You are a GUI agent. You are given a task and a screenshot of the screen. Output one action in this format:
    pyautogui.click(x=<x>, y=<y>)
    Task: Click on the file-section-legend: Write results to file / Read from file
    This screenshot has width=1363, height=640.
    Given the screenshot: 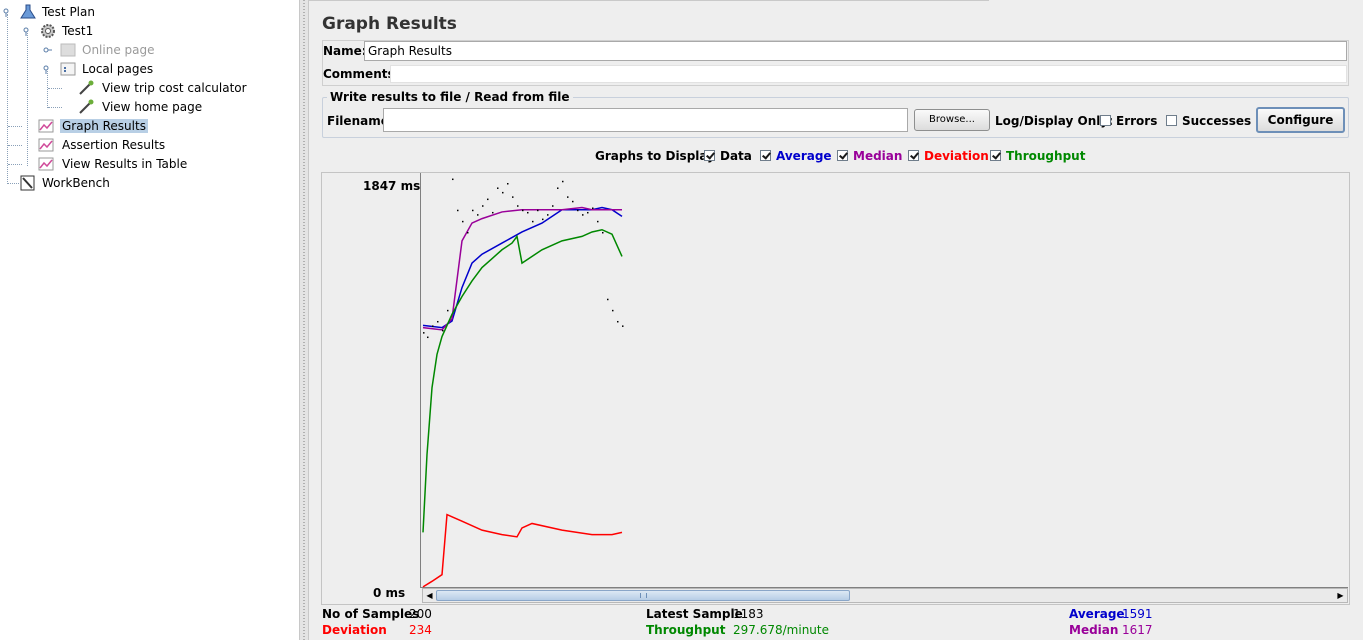 What is the action you would take?
    pyautogui.click(x=450, y=97)
    